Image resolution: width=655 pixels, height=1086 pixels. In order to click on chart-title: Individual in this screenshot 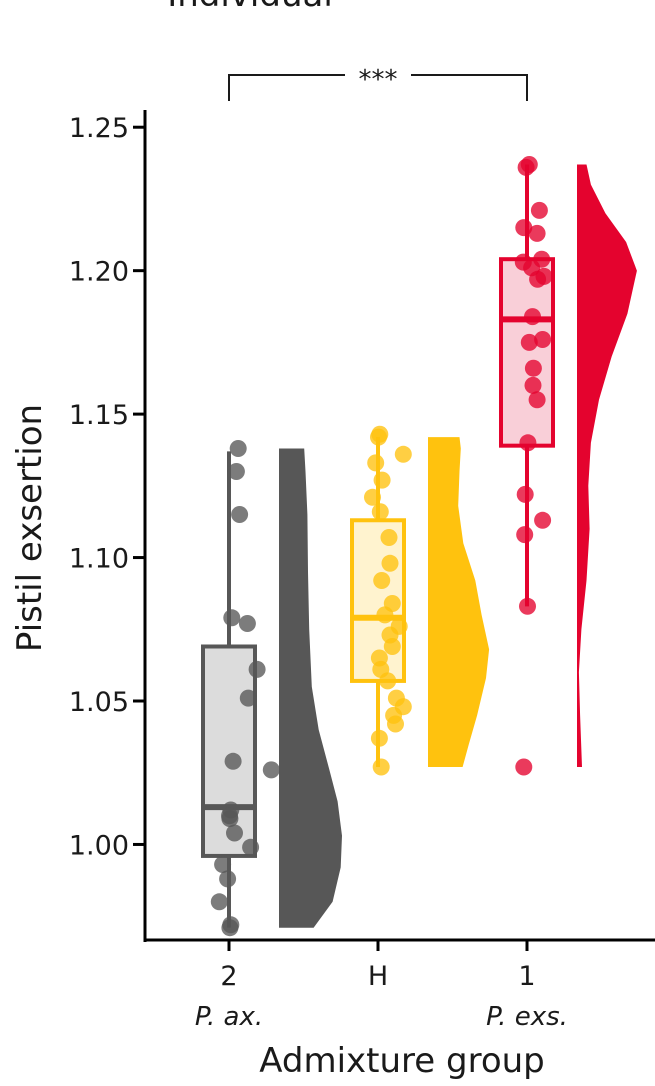, I will do `click(250, 7)`.